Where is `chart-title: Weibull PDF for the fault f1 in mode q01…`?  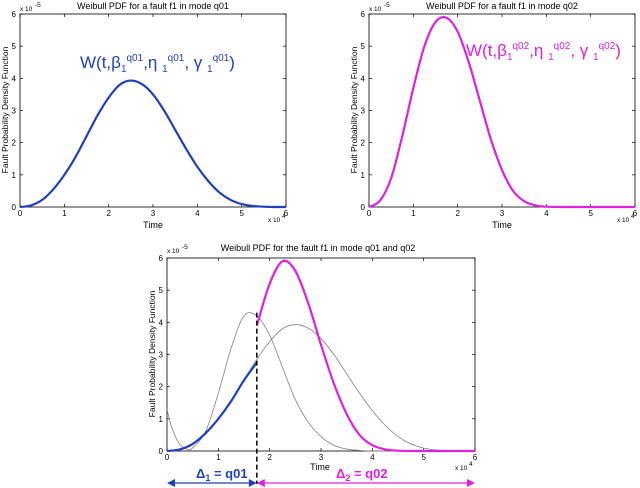
chart-title: Weibull PDF for the fault f1 in mode q01… is located at coordinates (318, 248).